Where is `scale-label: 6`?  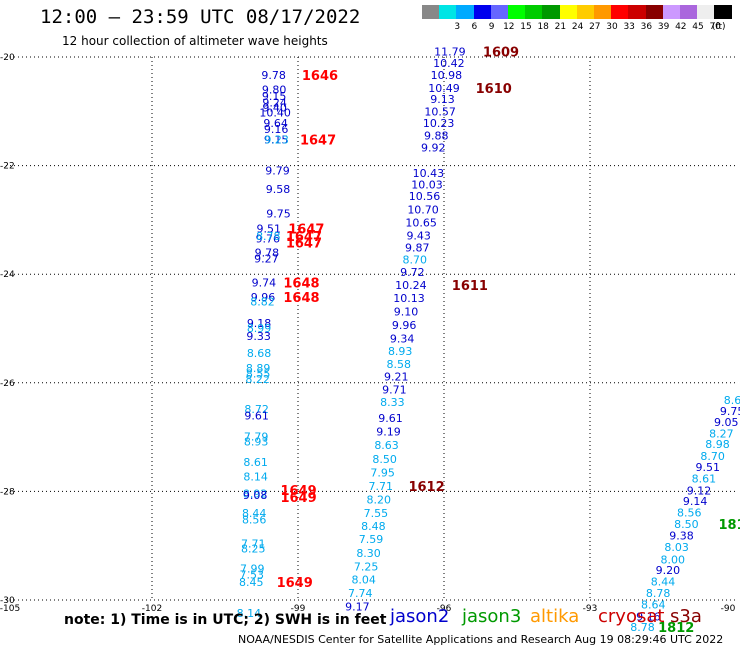 scale-label: 6 is located at coordinates (474, 27).